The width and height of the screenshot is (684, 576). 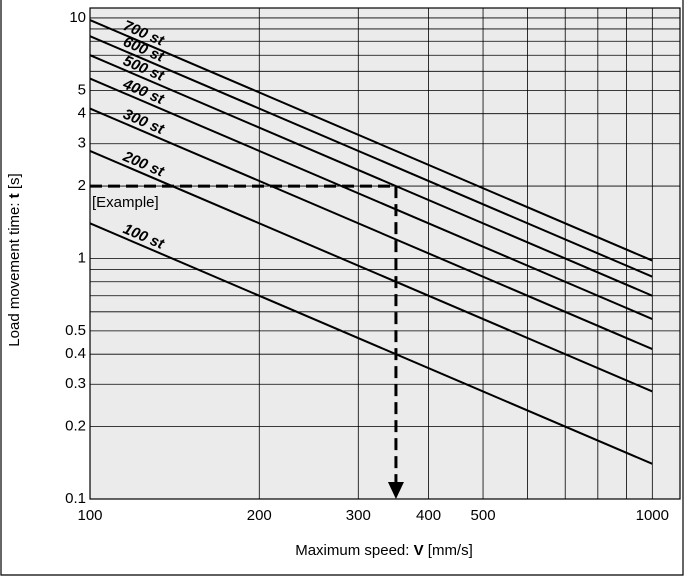 I want to click on y-tick-label: 5, so click(x=82, y=89).